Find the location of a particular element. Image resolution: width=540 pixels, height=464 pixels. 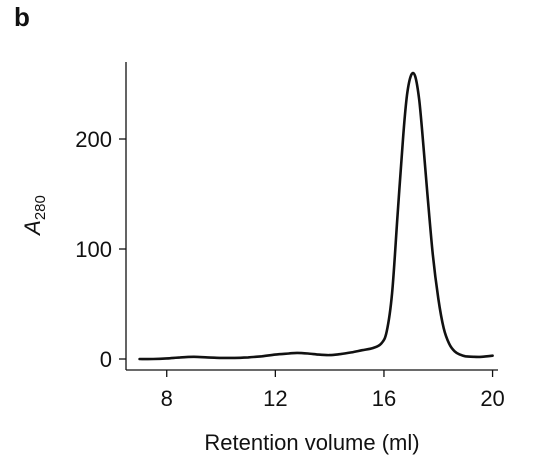

x-tick-label: 16 is located at coordinates (384, 398).